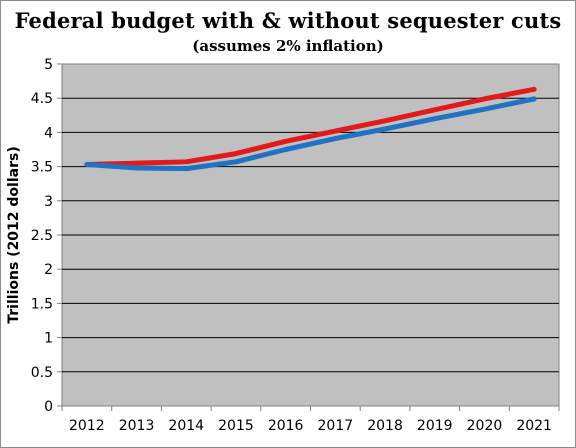 This screenshot has height=448, width=576. I want to click on y-tick-label: 0, so click(48, 407).